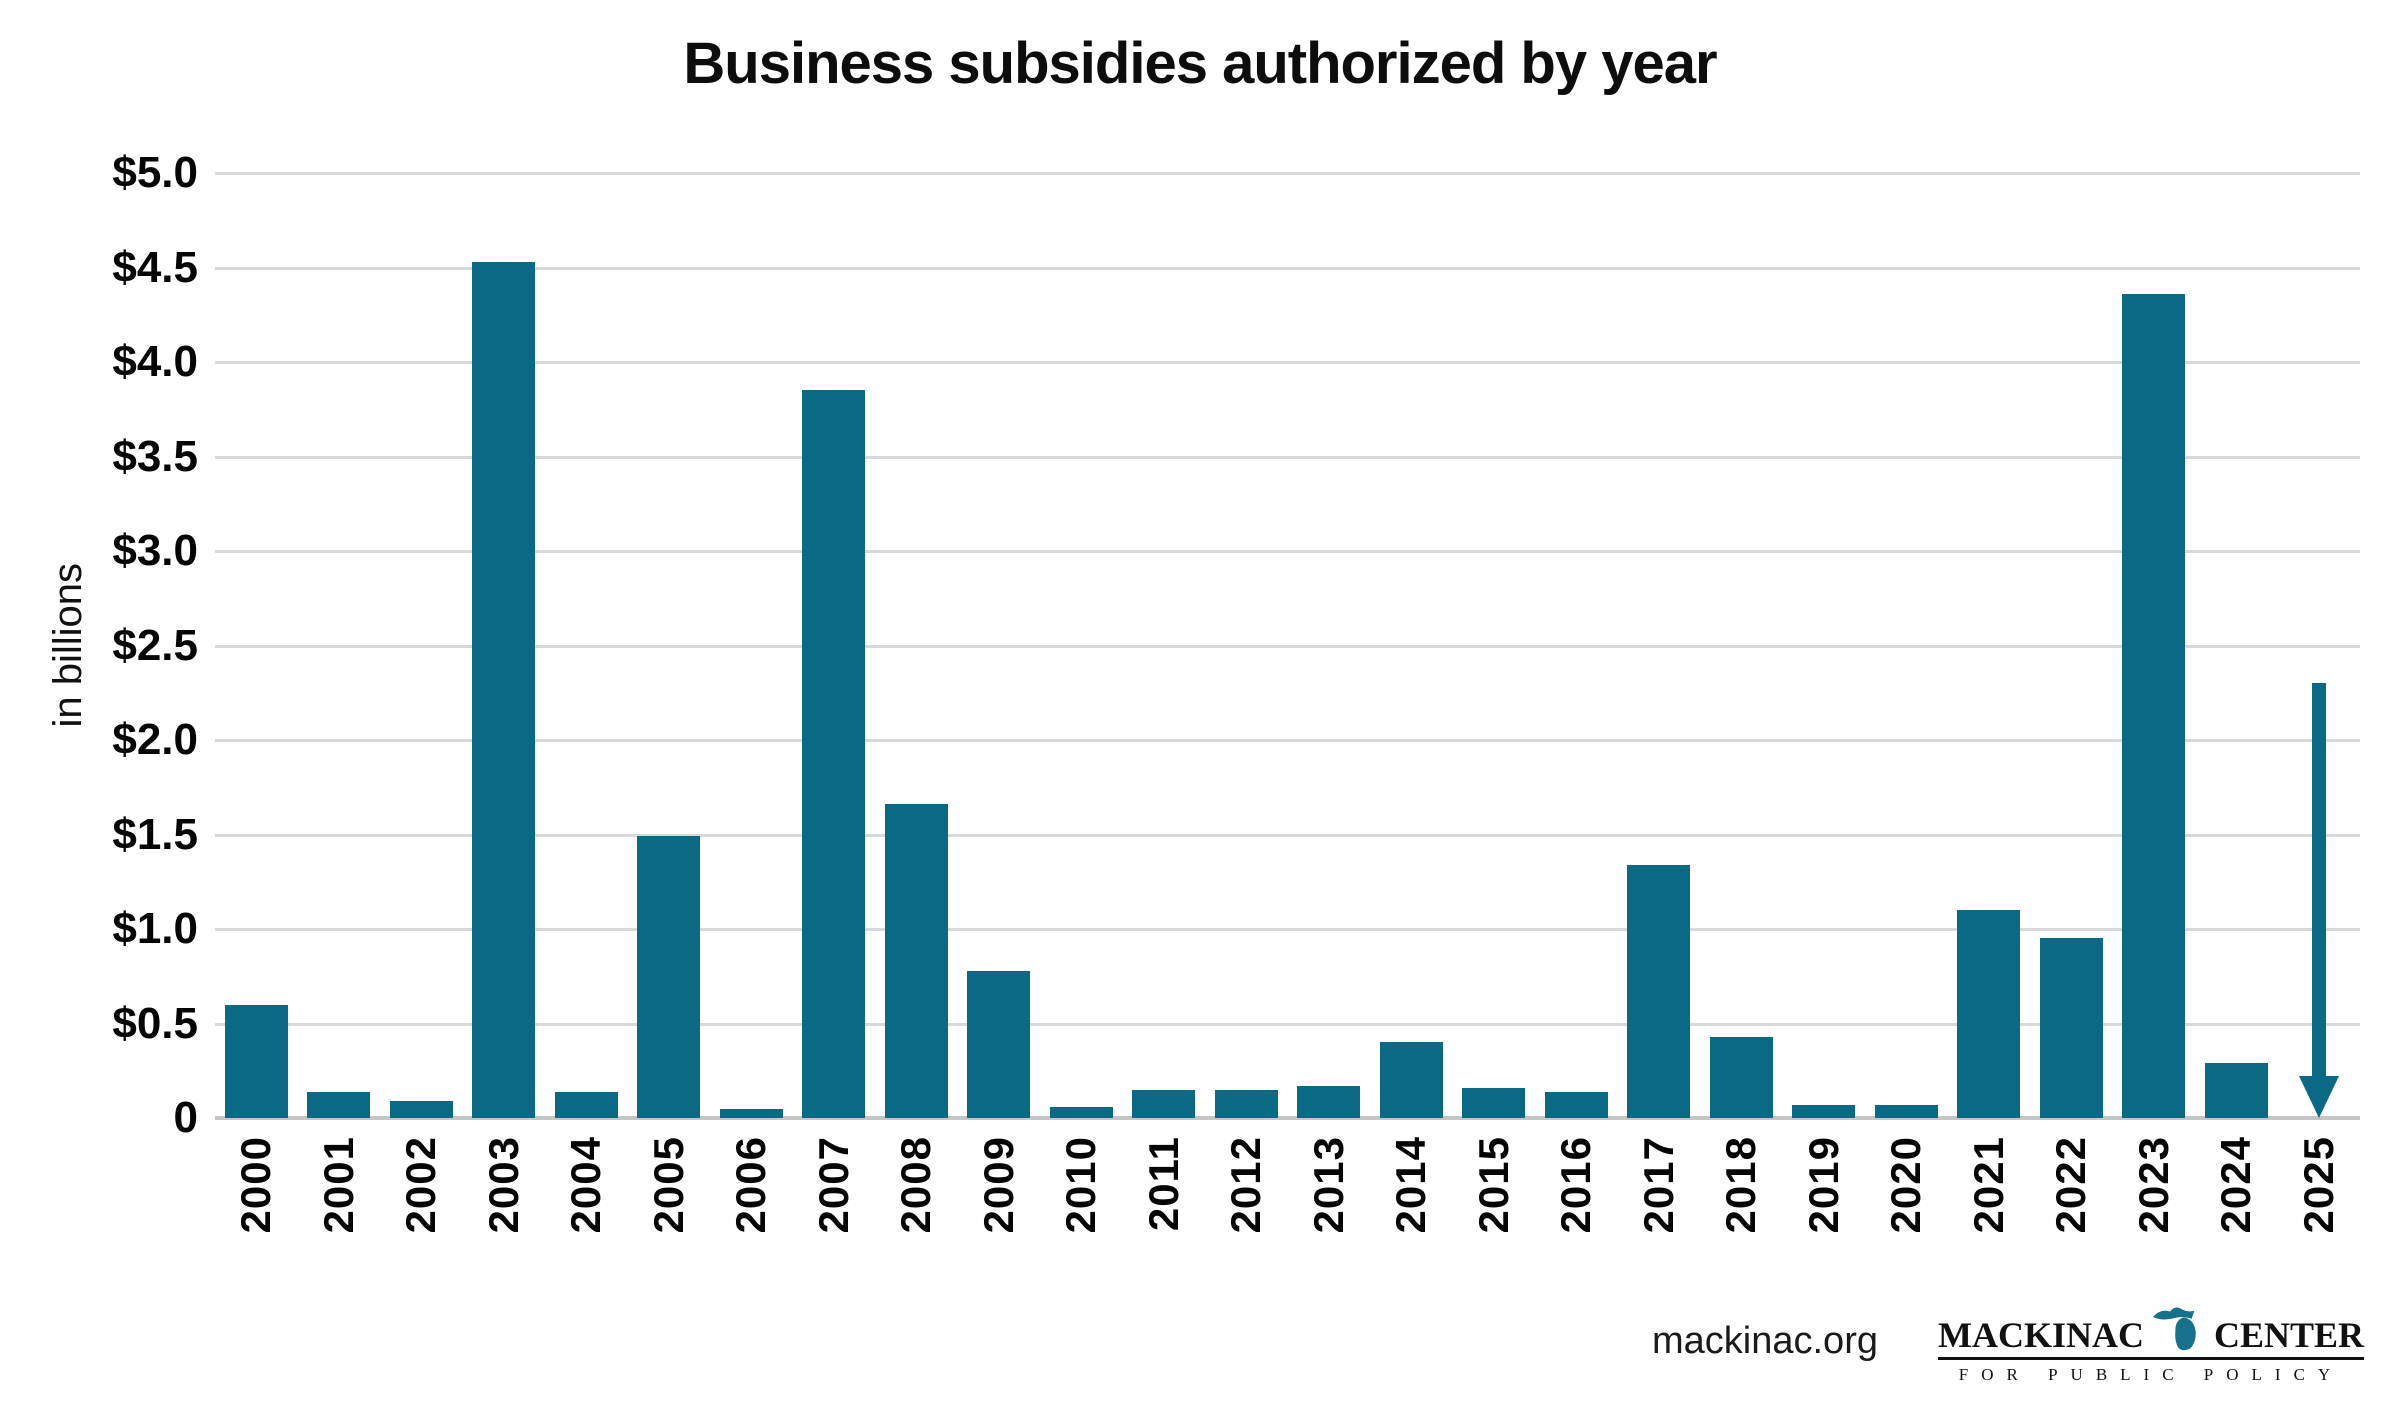 The image size is (2400, 1407). I want to click on bar-2012, so click(1246, 1103).